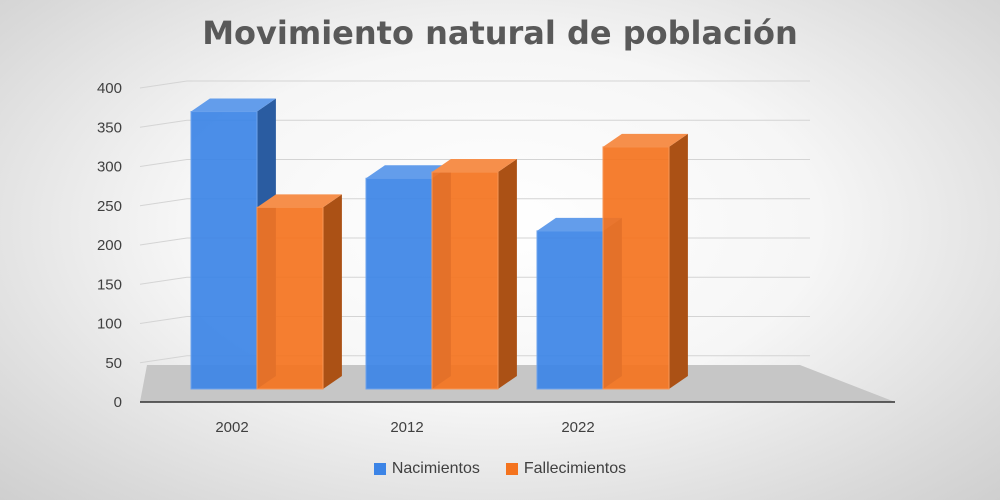  What do you see at coordinates (332, 291) in the screenshot?
I see `bar-side-fallecimientos-2002` at bounding box center [332, 291].